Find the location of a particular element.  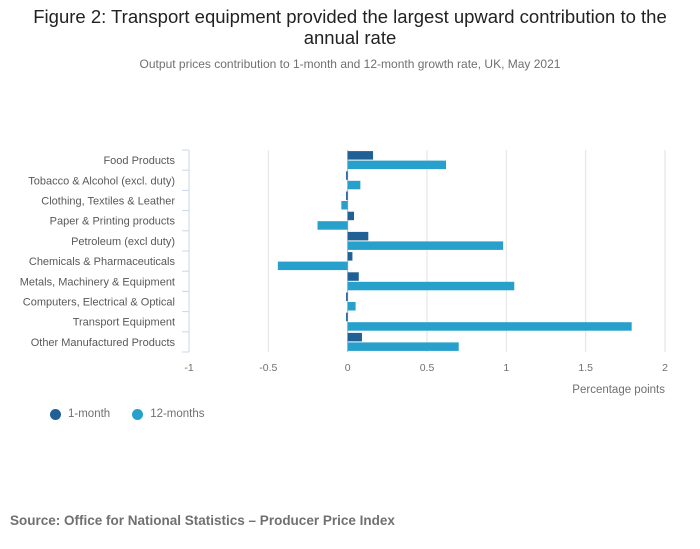

category-label: Transport Equipment is located at coordinates (124, 323).